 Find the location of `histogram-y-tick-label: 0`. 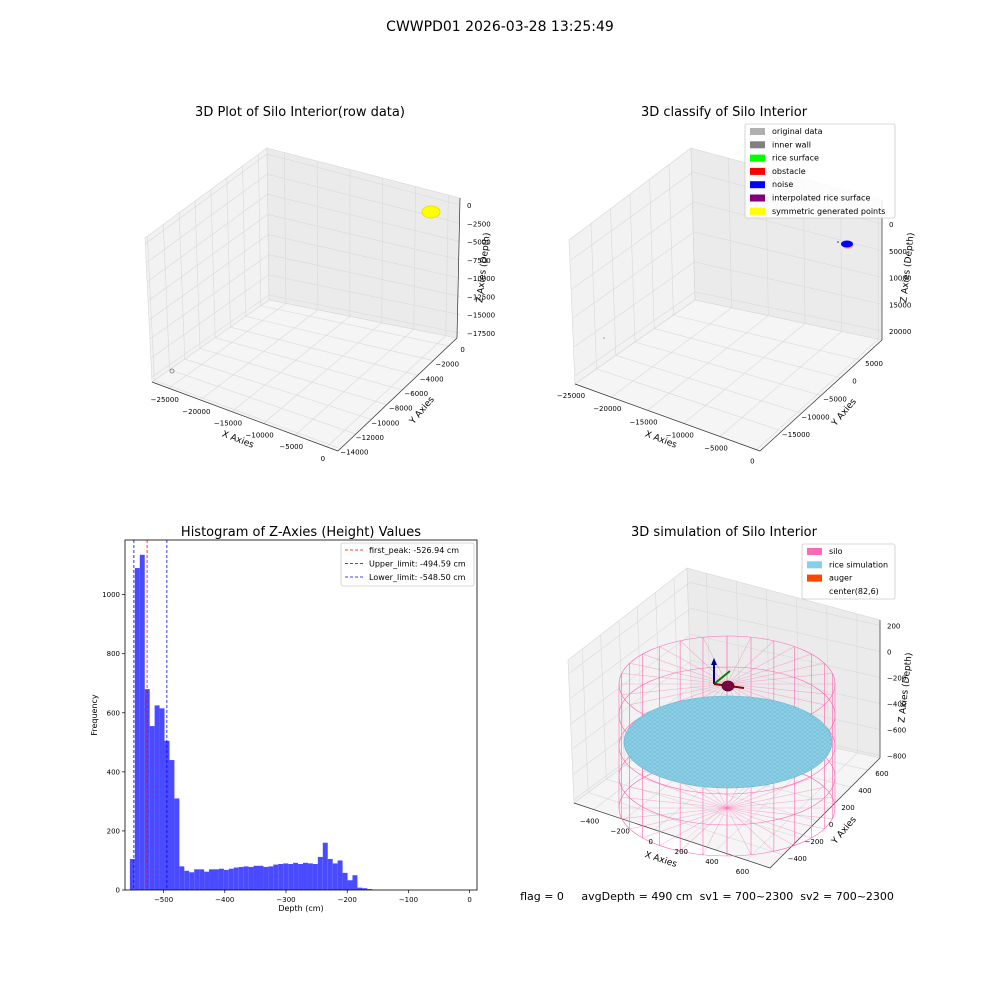

histogram-y-tick-label: 0 is located at coordinates (118, 891).